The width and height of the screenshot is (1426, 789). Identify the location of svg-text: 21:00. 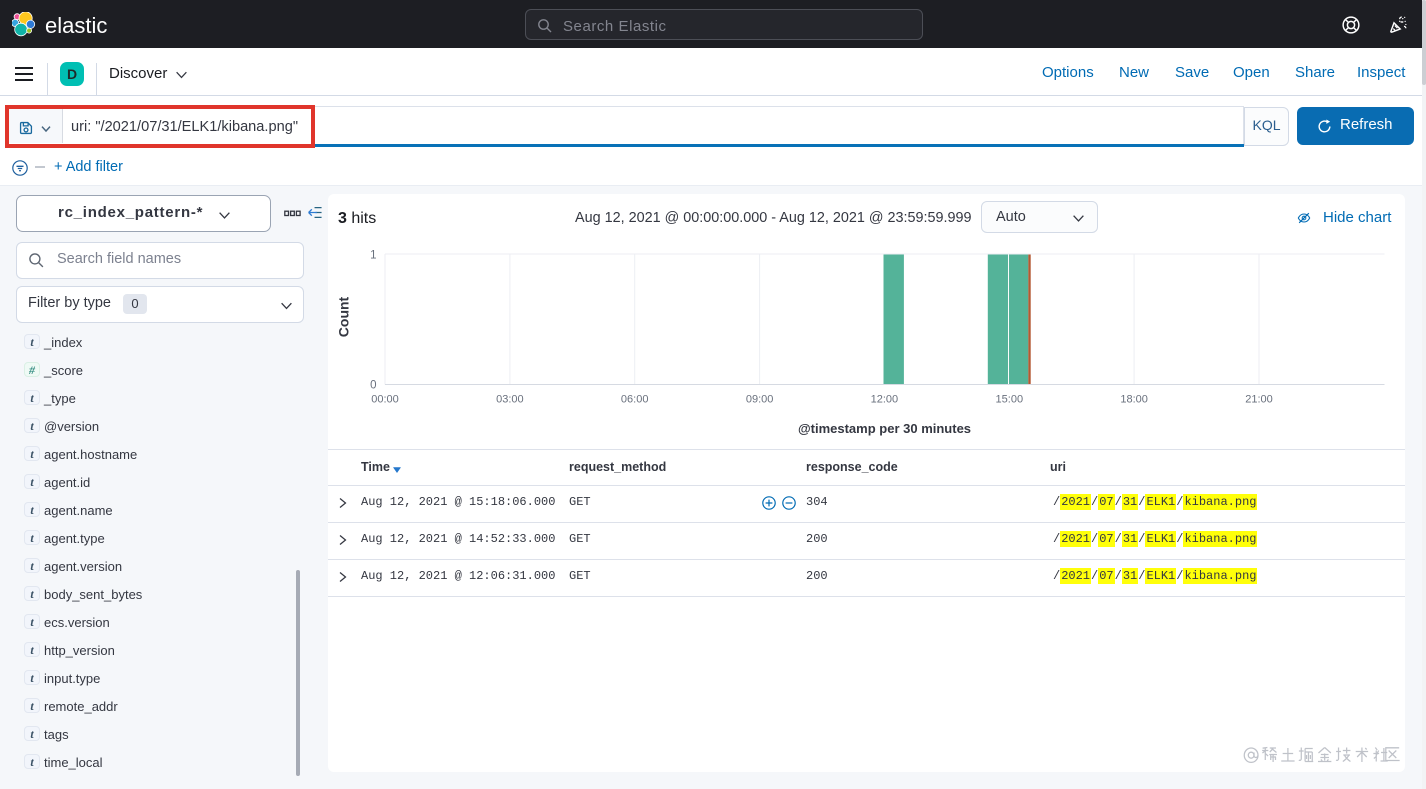
(1259, 400).